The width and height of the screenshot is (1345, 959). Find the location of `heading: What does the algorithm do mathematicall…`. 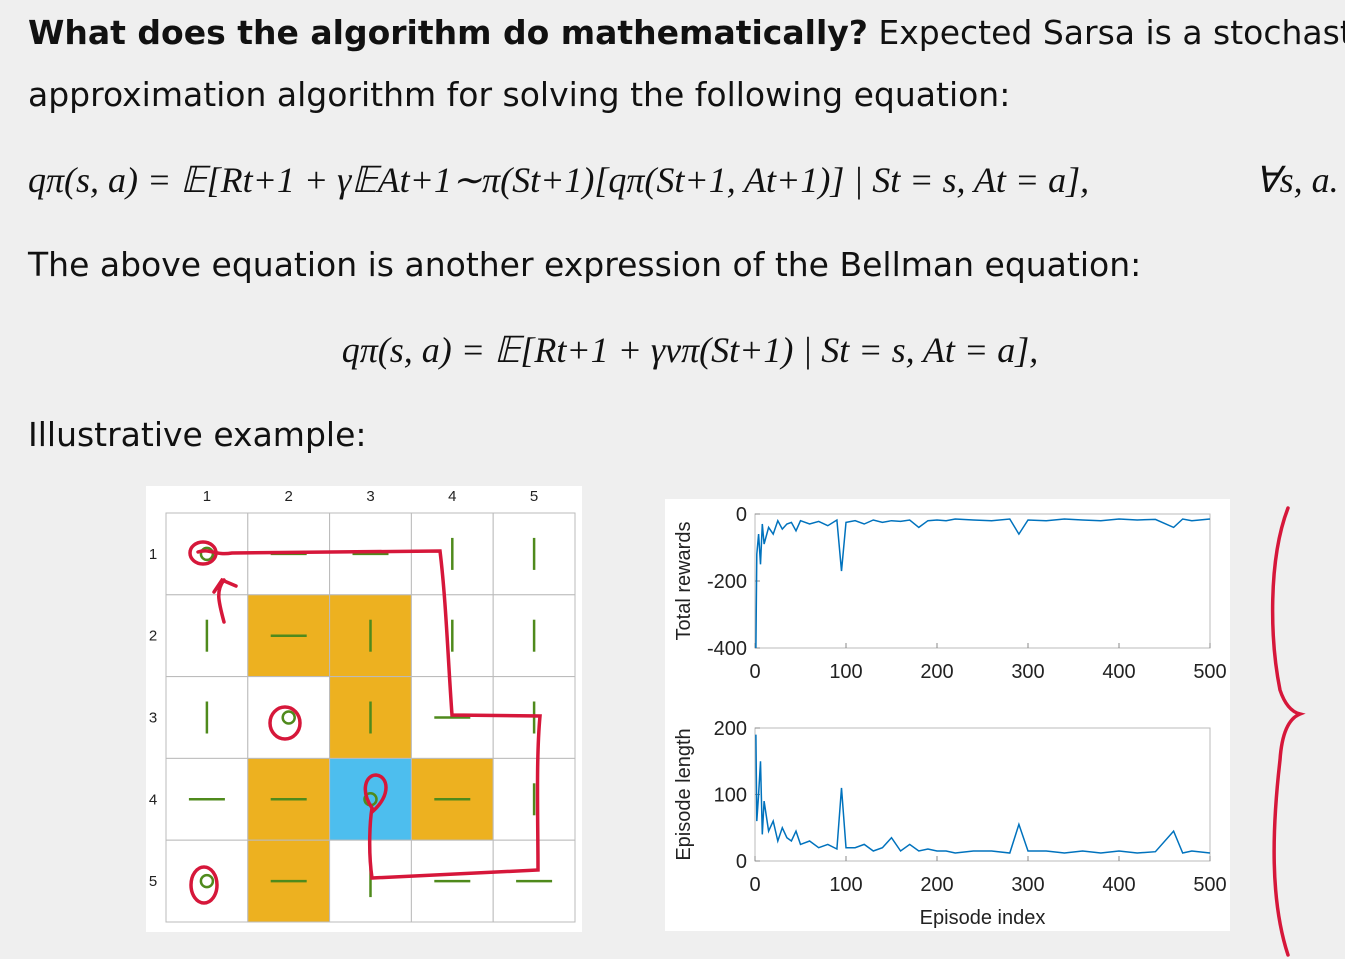

heading: What does the algorithm do mathematicall… is located at coordinates (686, 32).